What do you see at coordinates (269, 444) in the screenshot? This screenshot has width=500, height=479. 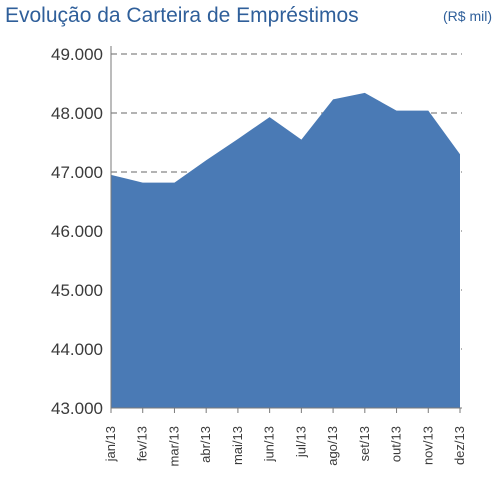 I see `x-tick-label: jun/13` at bounding box center [269, 444].